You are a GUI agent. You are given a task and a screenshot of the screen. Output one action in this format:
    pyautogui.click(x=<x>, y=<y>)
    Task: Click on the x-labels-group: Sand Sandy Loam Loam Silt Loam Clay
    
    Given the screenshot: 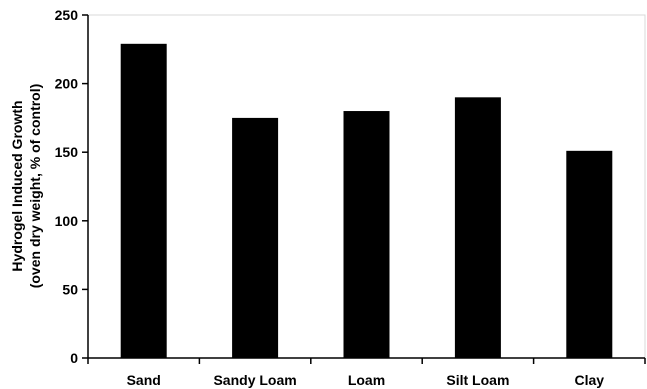 What is the action you would take?
    pyautogui.click(x=366, y=380)
    